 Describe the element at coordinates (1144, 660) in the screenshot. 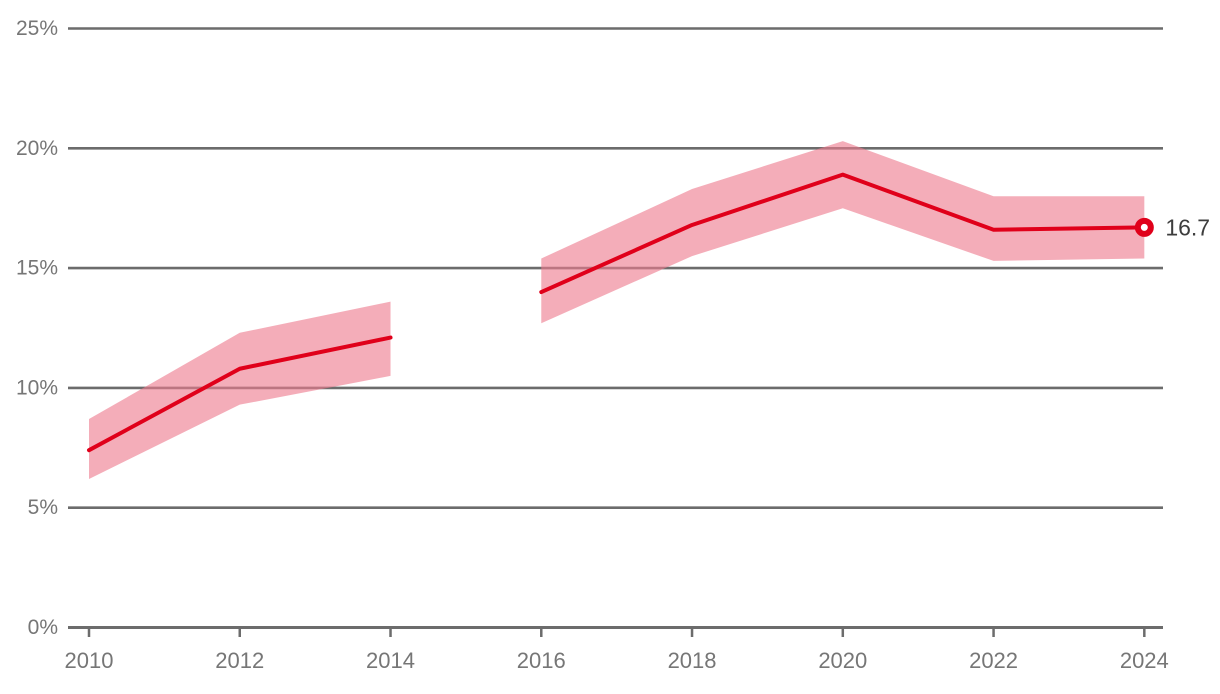

I see `x-tick-label: 2024` at that location.